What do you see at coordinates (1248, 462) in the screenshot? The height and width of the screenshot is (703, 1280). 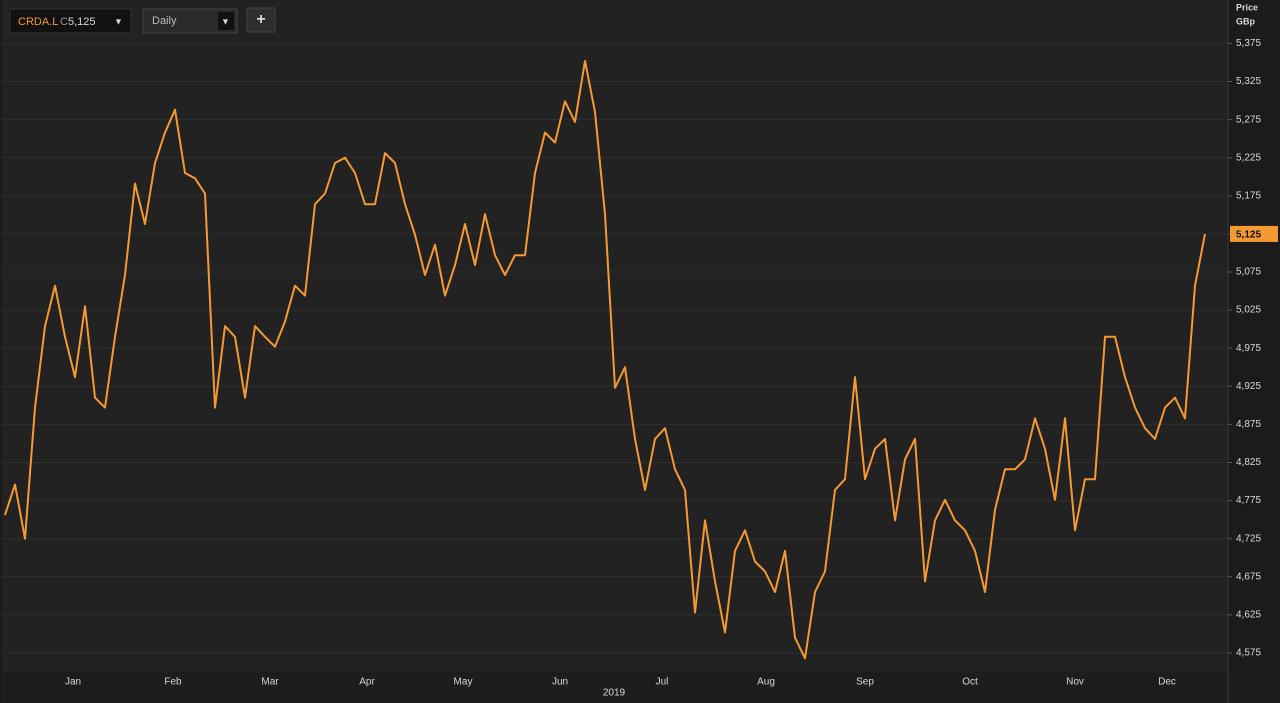 I see `y-tick-label: 4,825` at bounding box center [1248, 462].